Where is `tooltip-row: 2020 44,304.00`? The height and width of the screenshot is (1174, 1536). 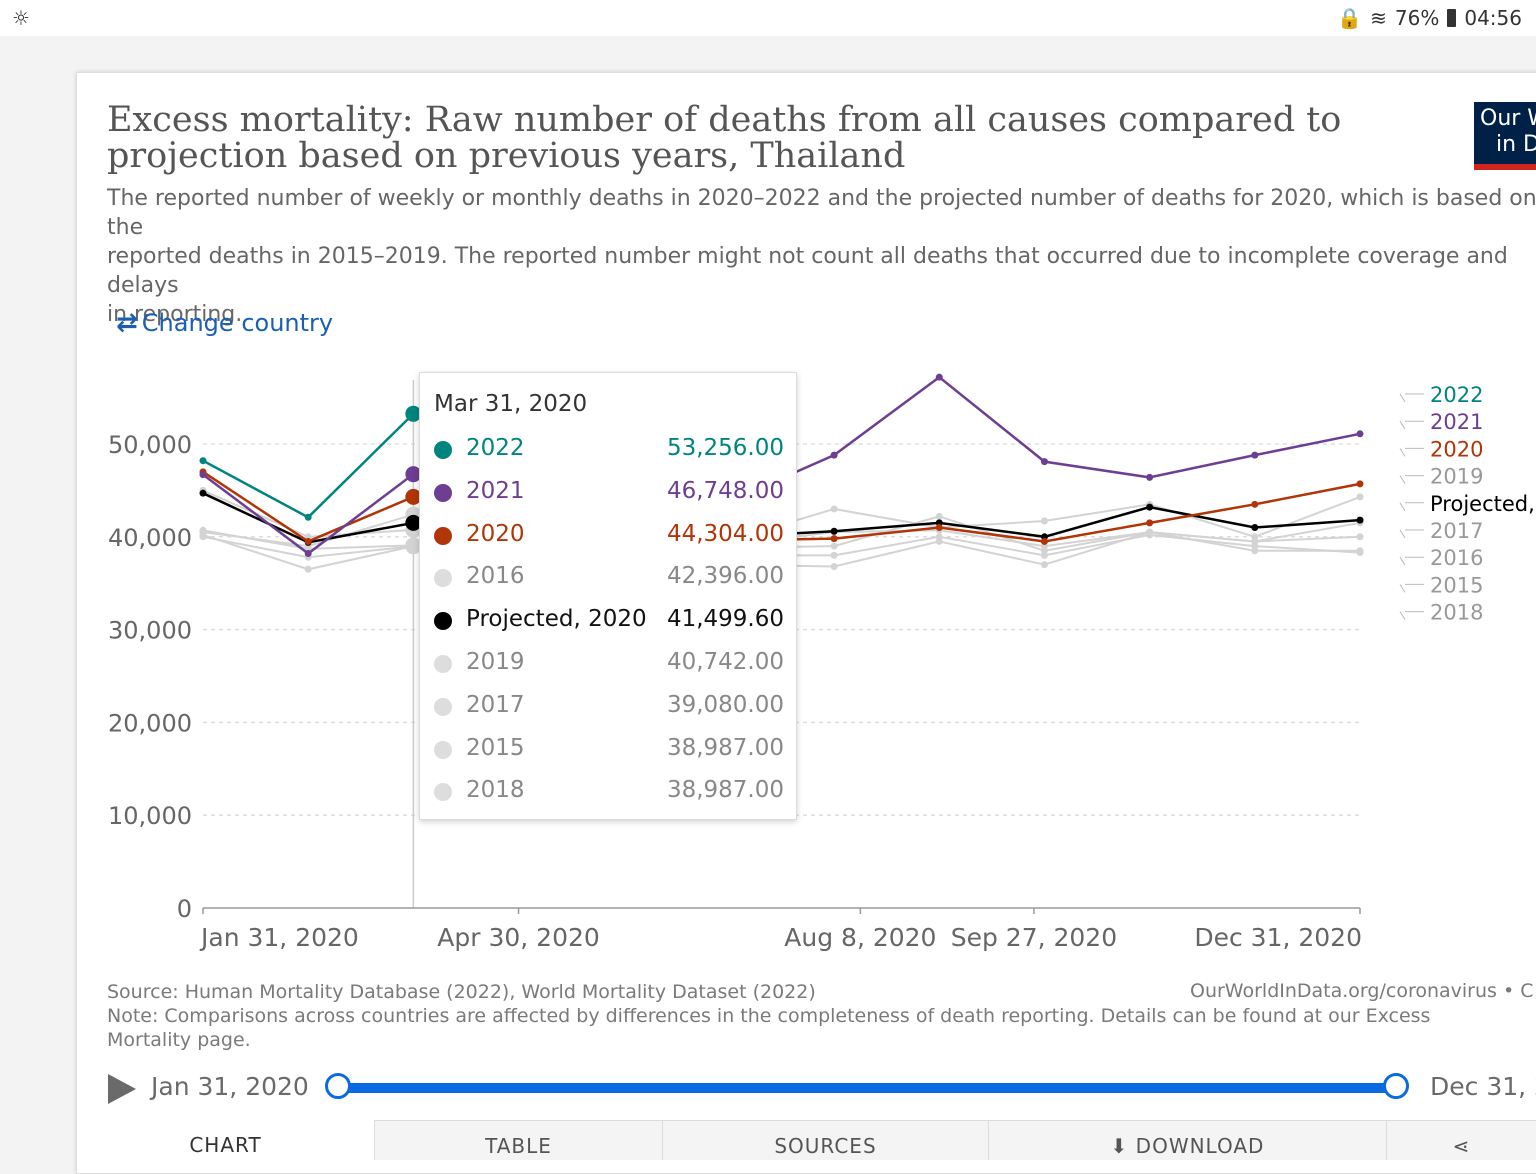
tooltip-row: 2020 44,304.00 is located at coordinates (609, 537).